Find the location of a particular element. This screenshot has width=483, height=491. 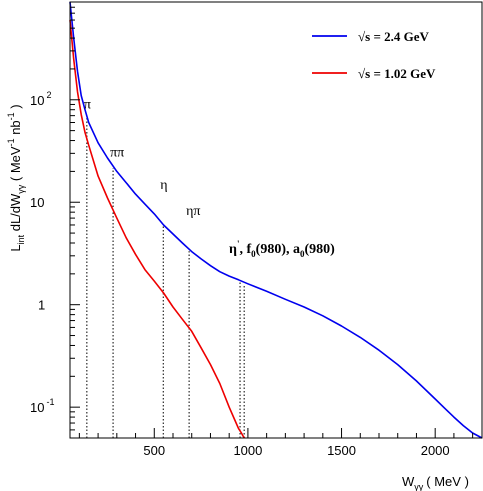

y-tick-exp: -1 is located at coordinates (50, 402).